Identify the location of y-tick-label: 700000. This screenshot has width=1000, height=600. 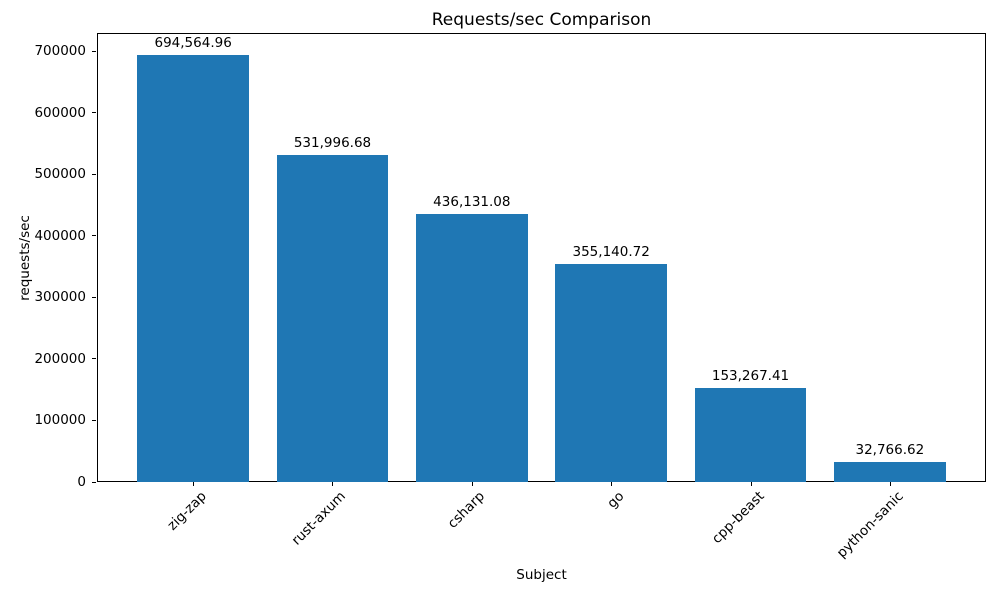
(60, 51).